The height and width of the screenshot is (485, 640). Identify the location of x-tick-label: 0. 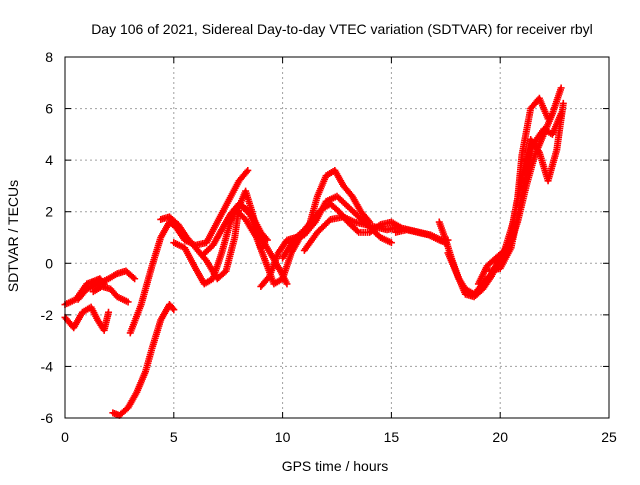
(65, 437).